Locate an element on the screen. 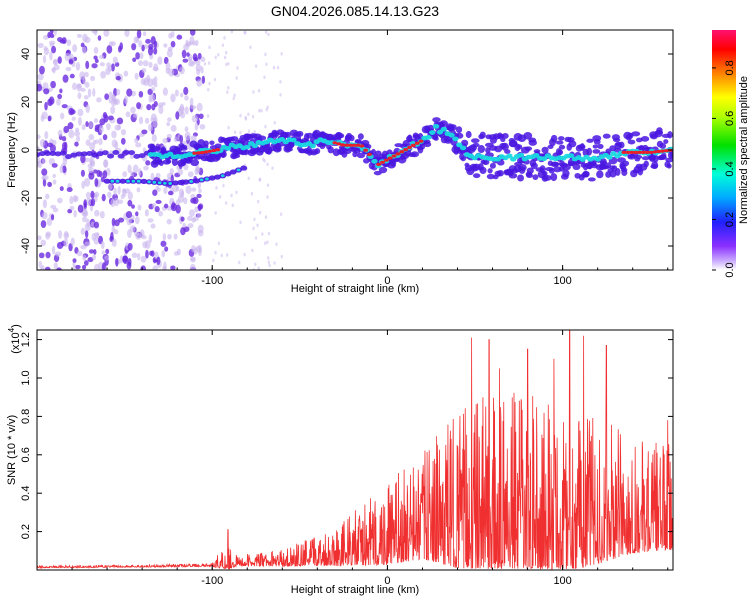  figure-title: GN04.2026.085.14.13.G23 is located at coordinates (355, 11).